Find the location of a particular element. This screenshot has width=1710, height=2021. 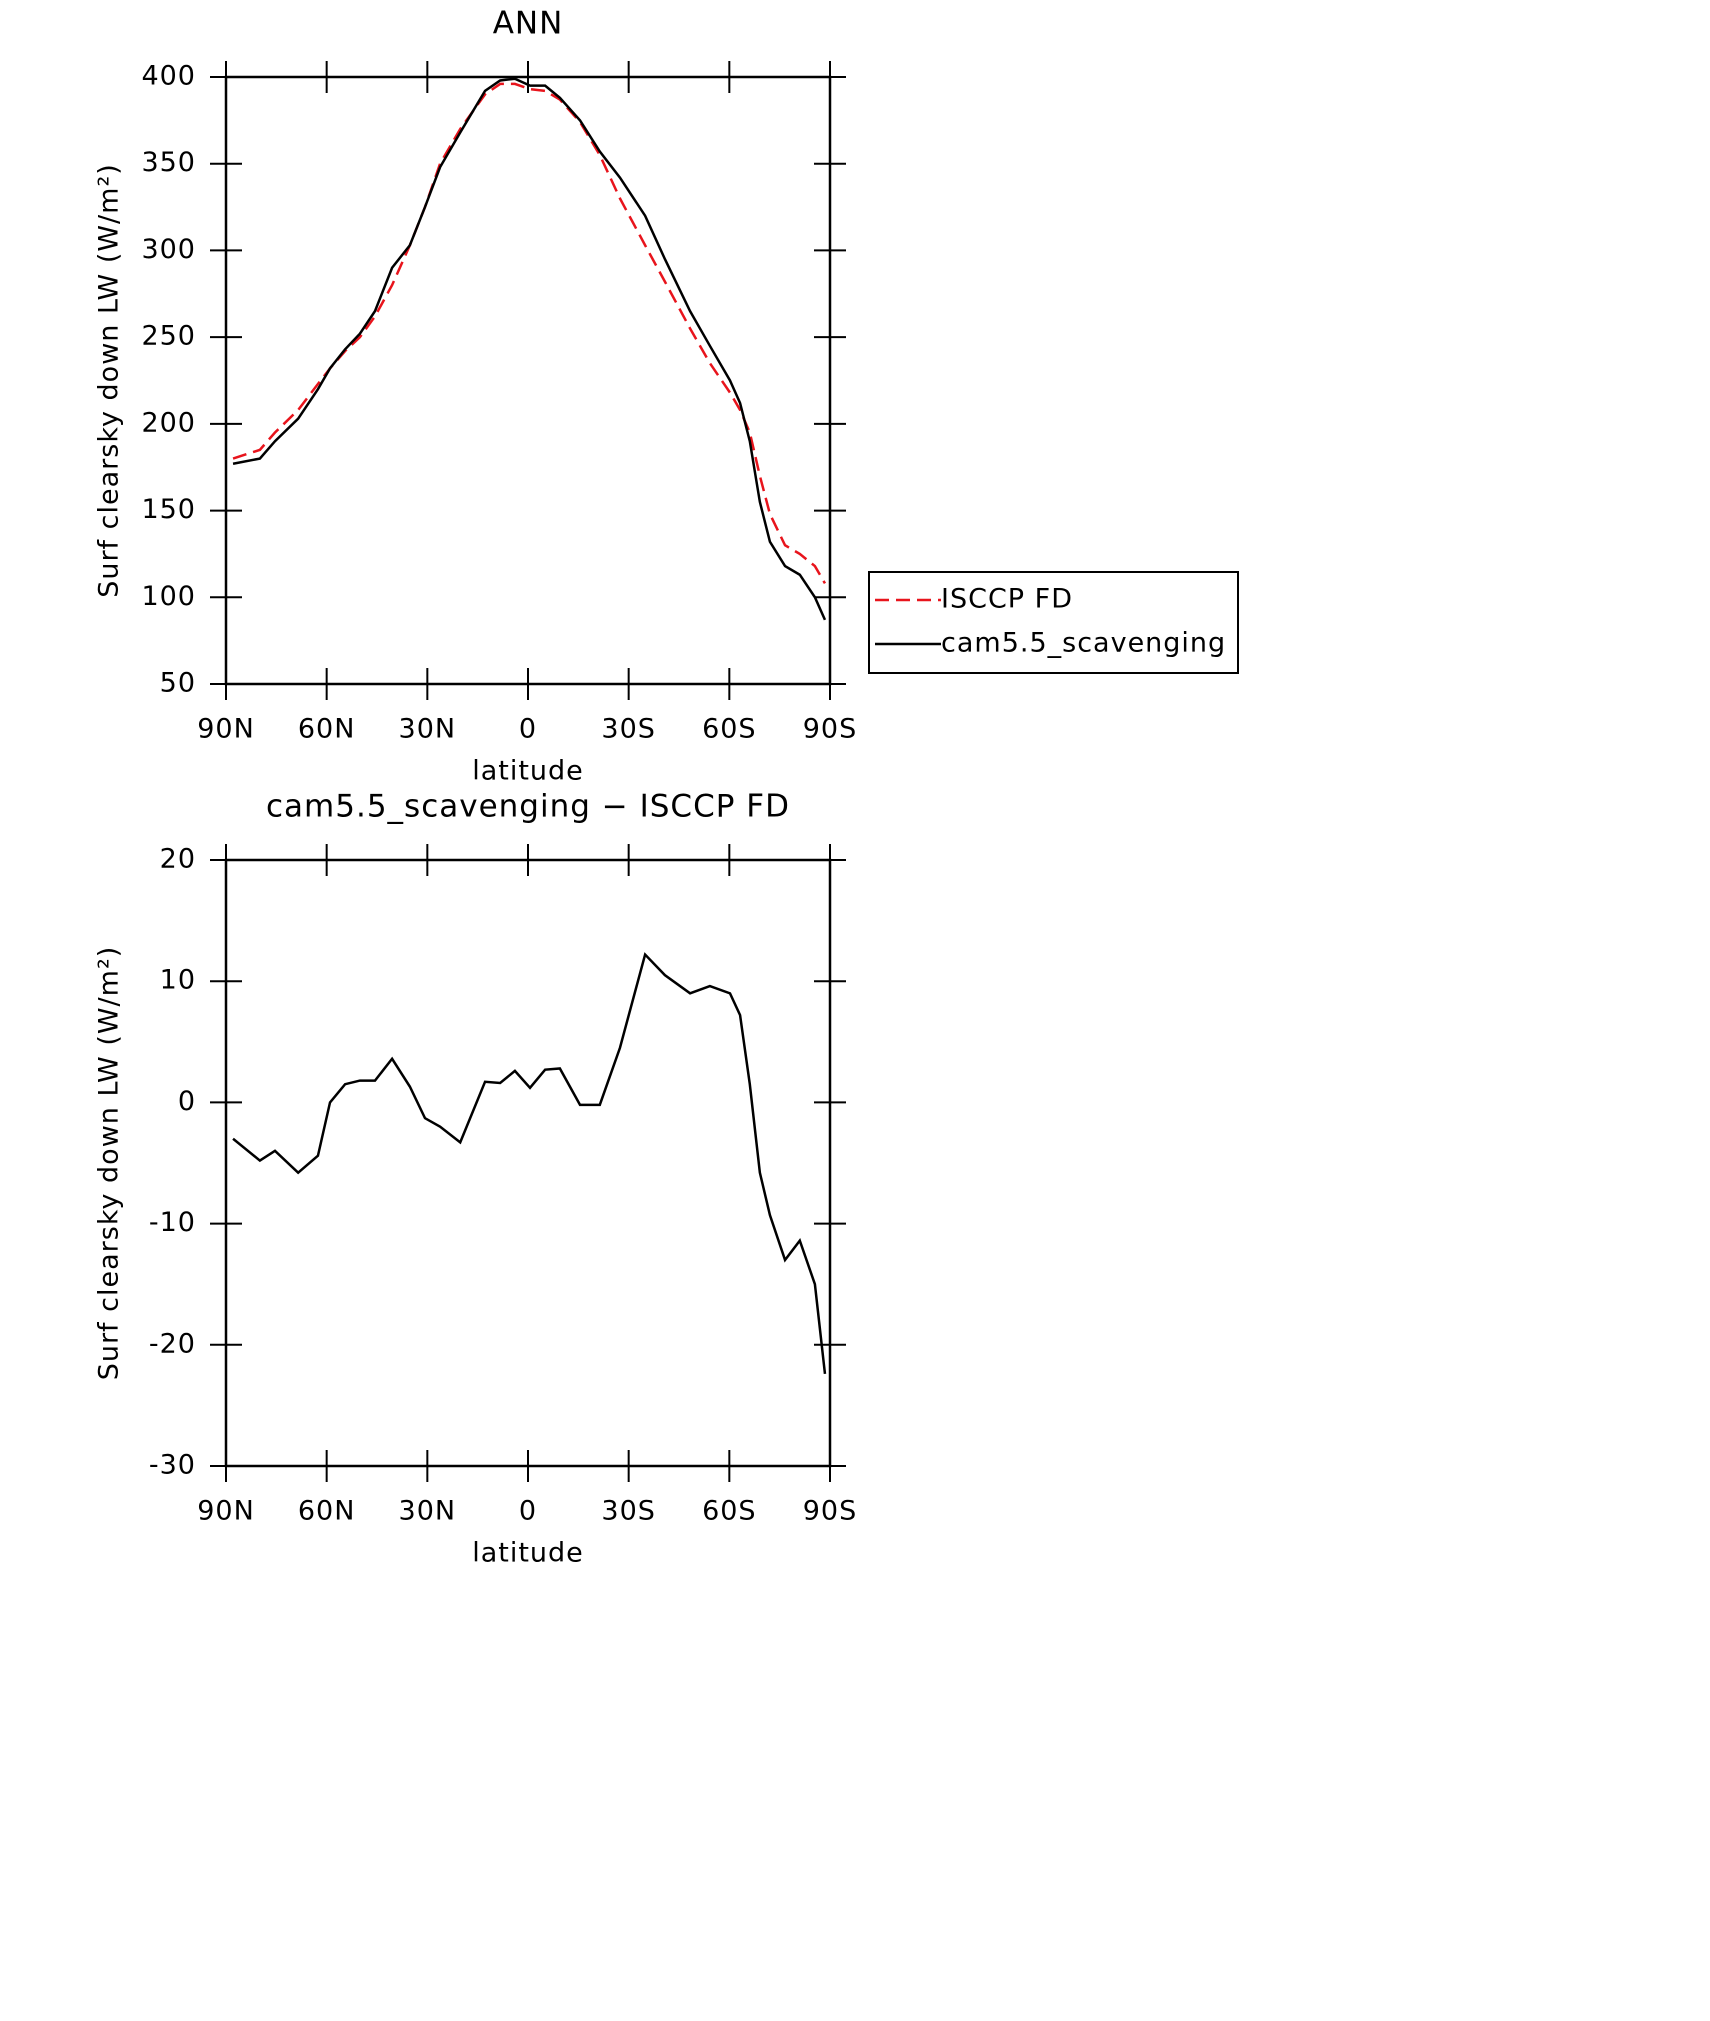

y-tick-label: 150 is located at coordinates (168, 509).